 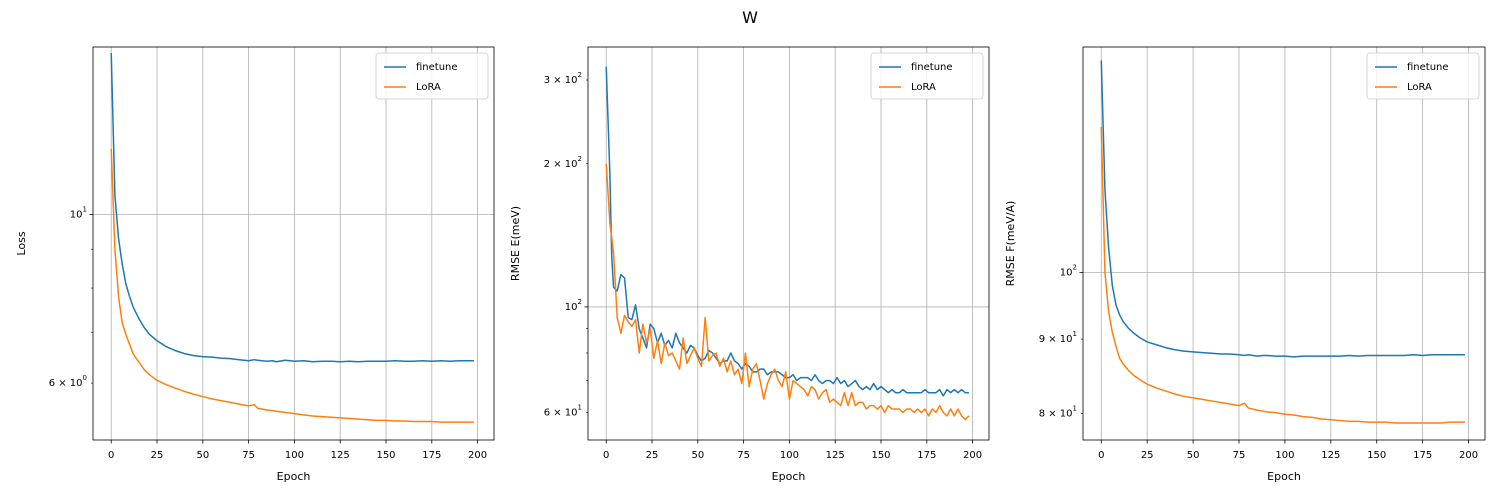 What do you see at coordinates (78, 212) in the screenshot?
I see `y-tick-label: 10¹` at bounding box center [78, 212].